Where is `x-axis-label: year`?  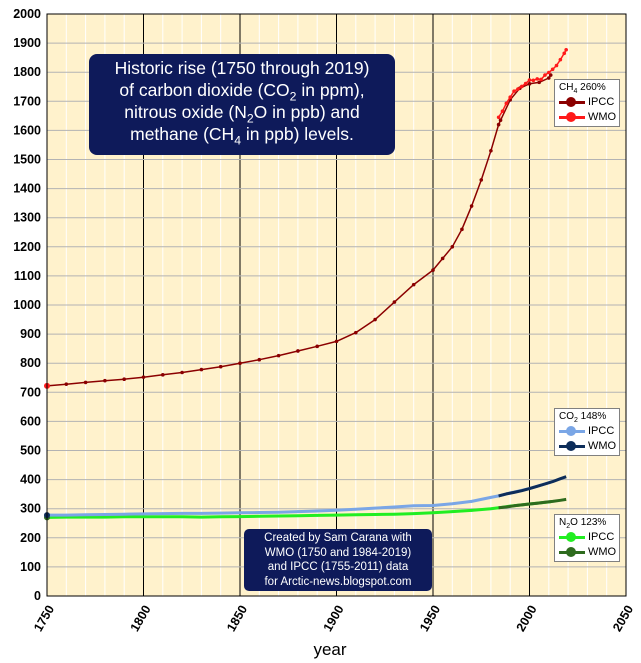
x-axis-label: year is located at coordinates (329, 649).